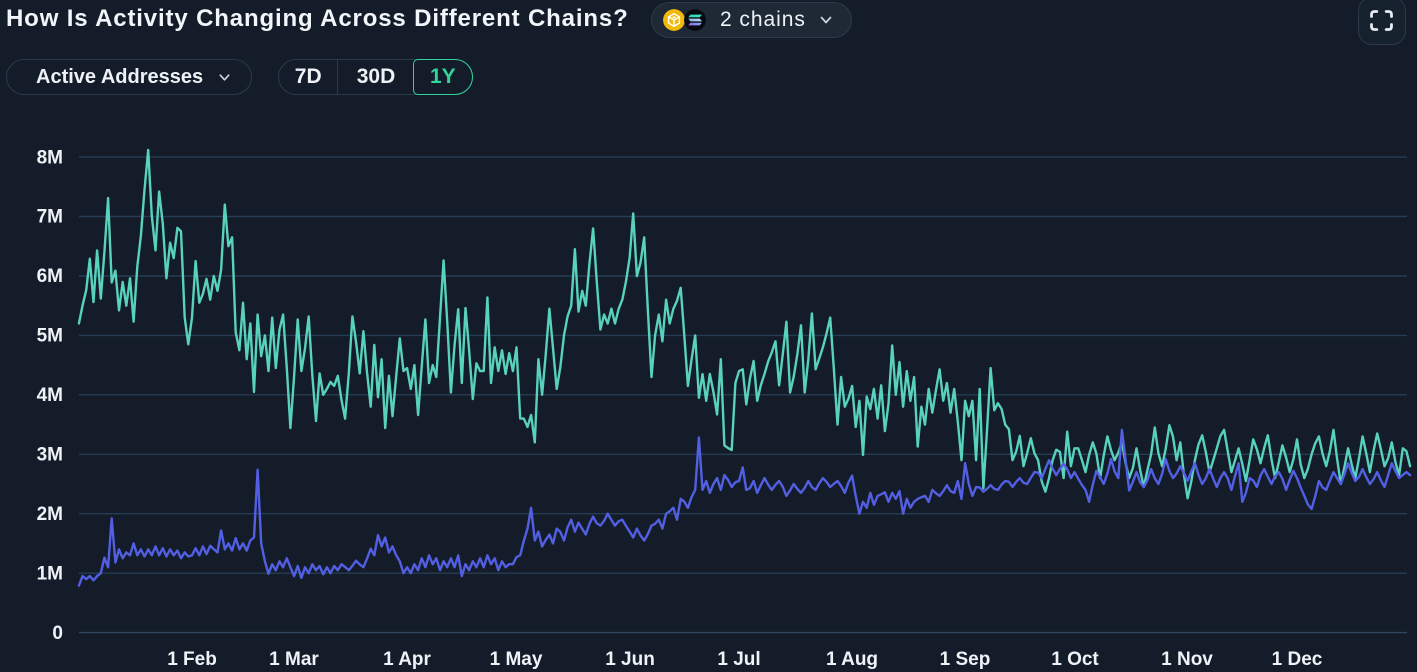 Image resolution: width=1417 pixels, height=672 pixels. What do you see at coordinates (50, 573) in the screenshot?
I see `svg-text: 1M` at bounding box center [50, 573].